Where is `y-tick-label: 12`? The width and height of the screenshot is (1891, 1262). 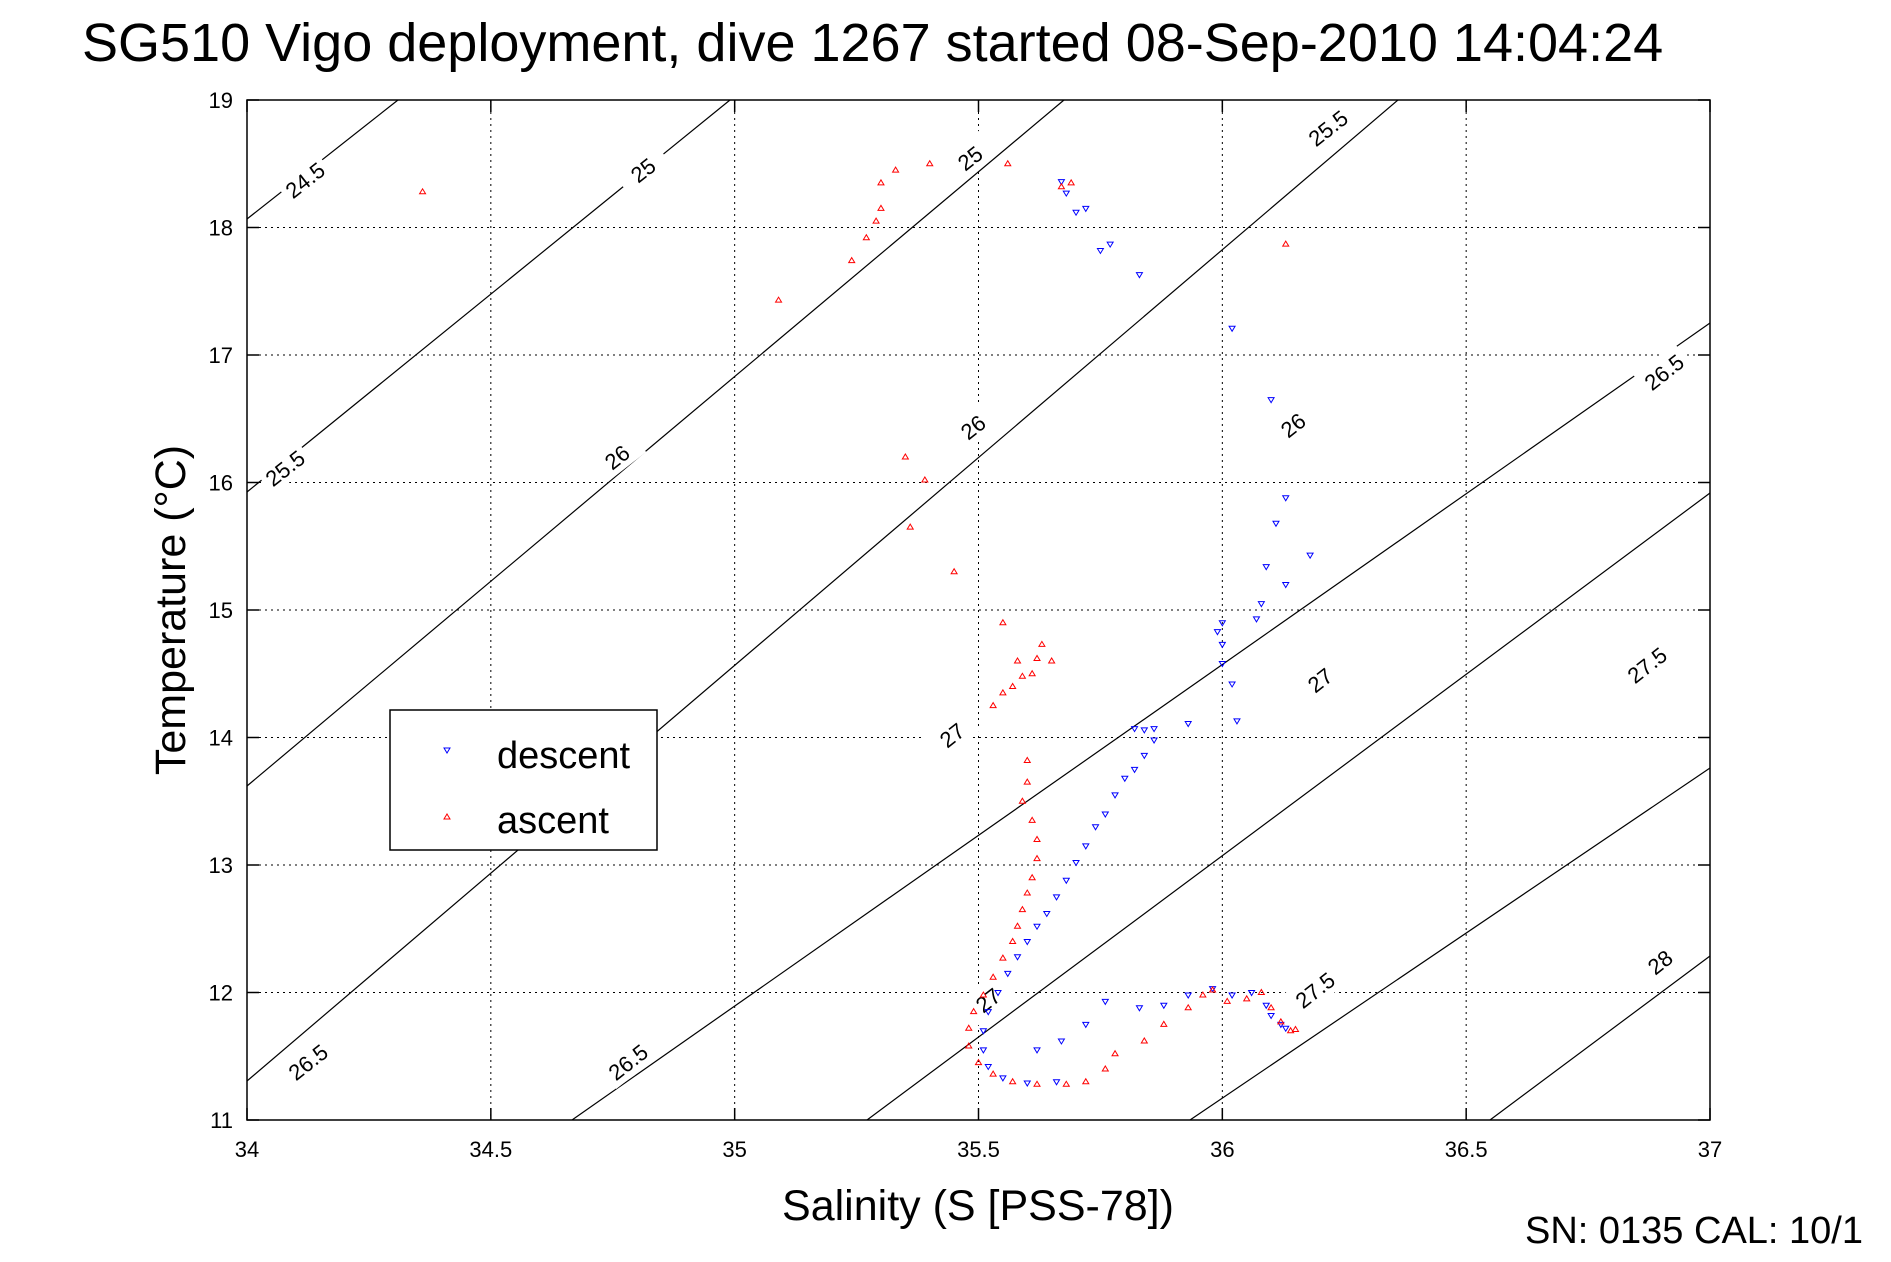
y-tick-label: 12 is located at coordinates (221, 993).